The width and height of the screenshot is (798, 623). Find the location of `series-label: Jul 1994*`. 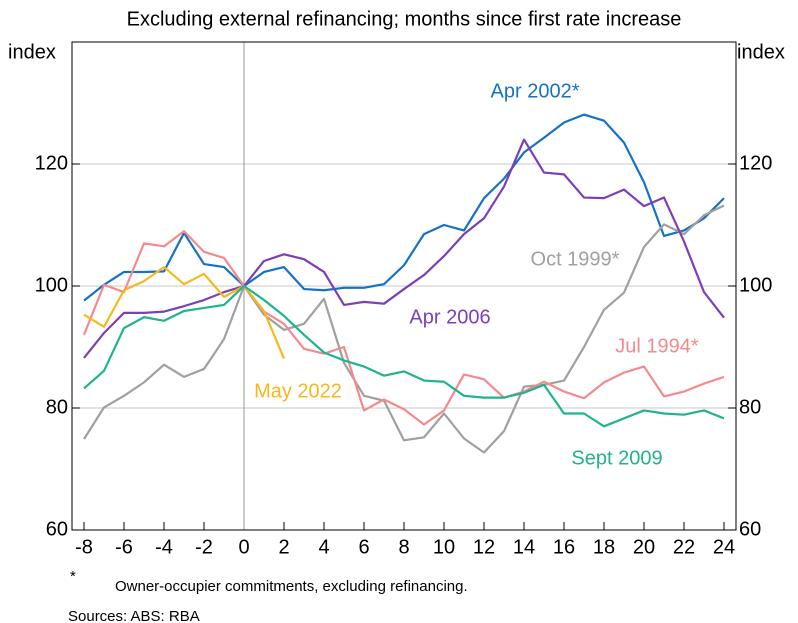

series-label: Jul 1994* is located at coordinates (657, 346).